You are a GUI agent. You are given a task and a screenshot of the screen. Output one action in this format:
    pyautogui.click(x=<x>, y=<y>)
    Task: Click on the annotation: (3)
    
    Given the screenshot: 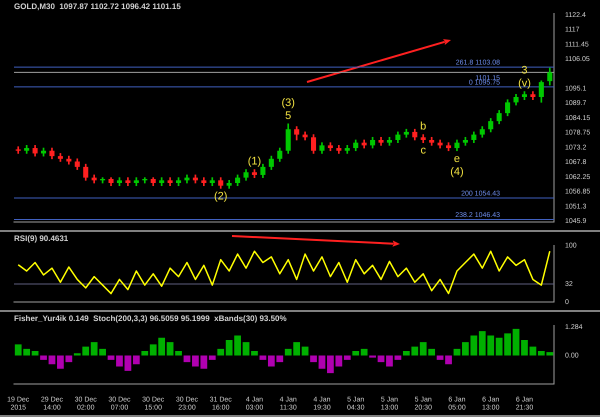 What is the action you would take?
    pyautogui.click(x=288, y=102)
    